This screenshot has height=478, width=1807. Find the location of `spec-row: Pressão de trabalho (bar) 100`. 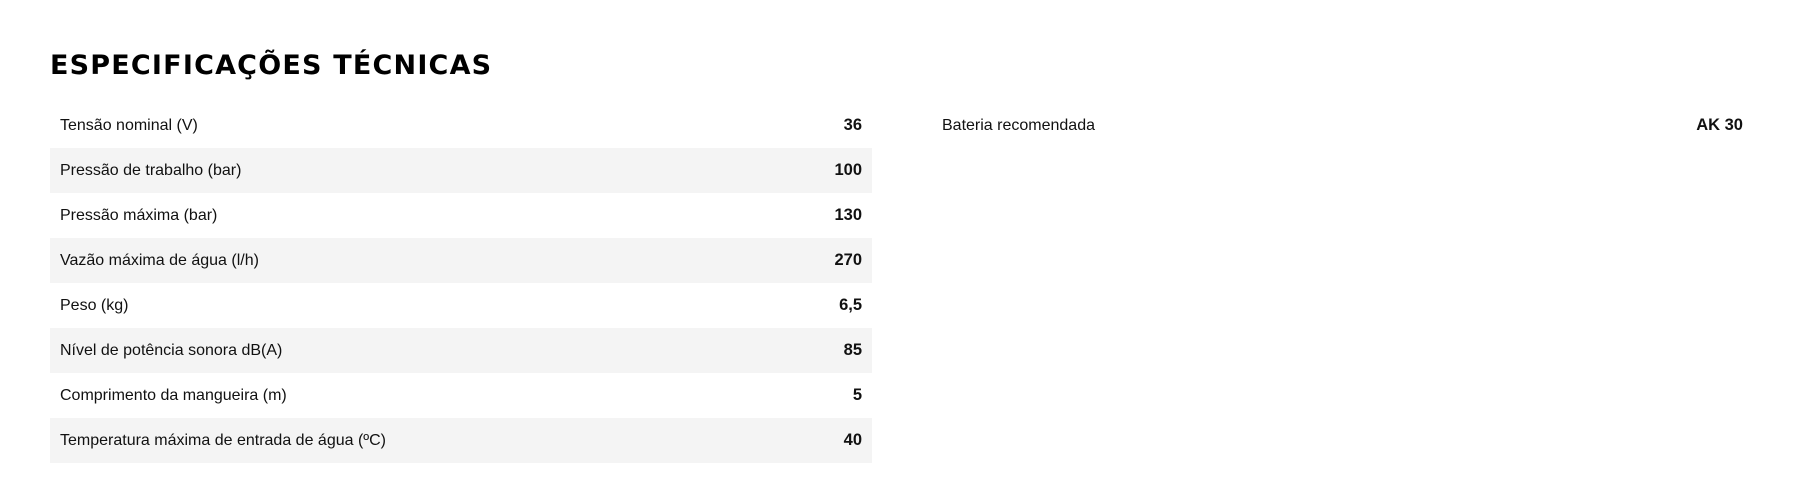

spec-row: Pressão de trabalho (bar) 100 is located at coordinates (461, 170).